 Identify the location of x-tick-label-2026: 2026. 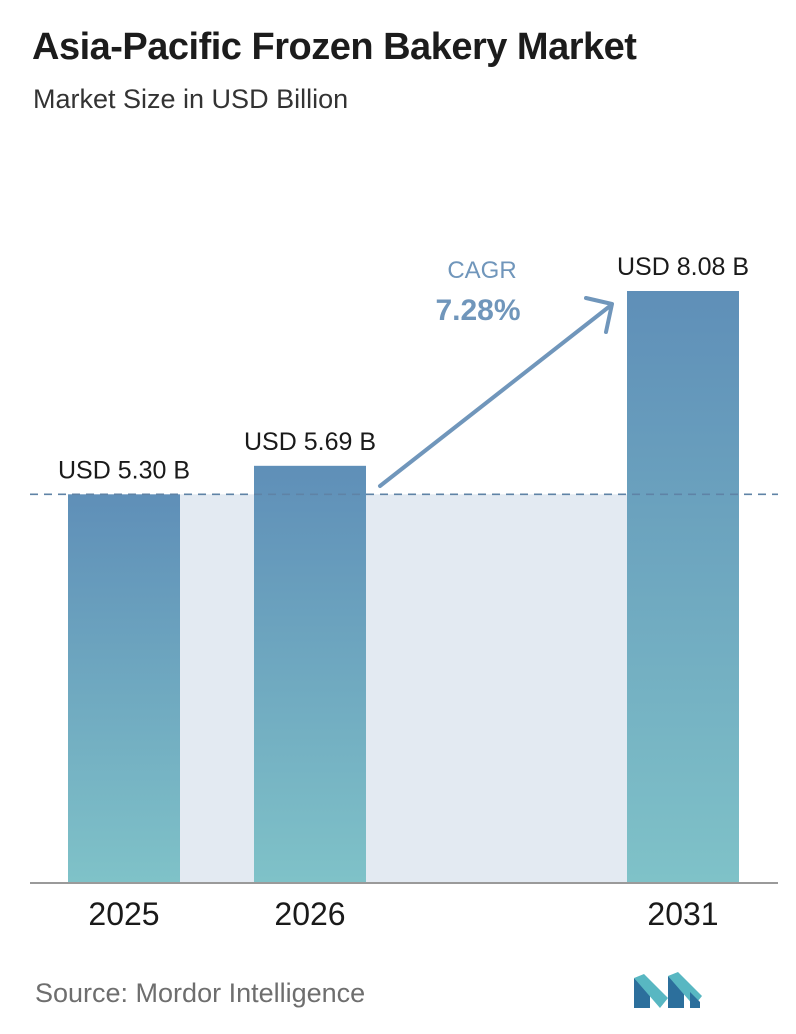
(309, 914).